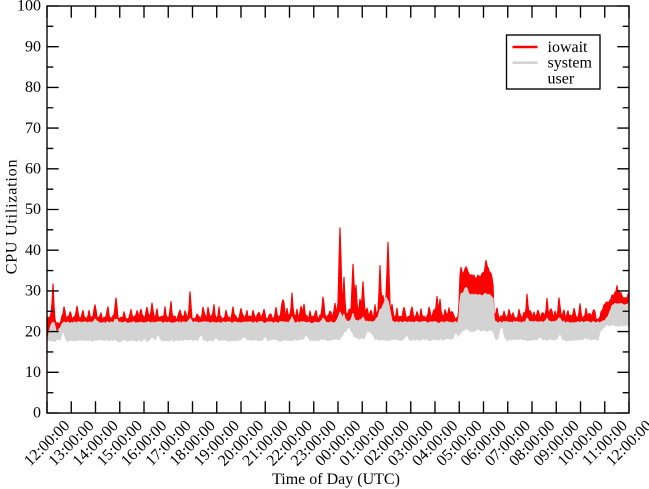 Image resolution: width=649 pixels, height=489 pixels. What do you see at coordinates (336, 479) in the screenshot?
I see `svg-text: Time of Day (UTC)` at bounding box center [336, 479].